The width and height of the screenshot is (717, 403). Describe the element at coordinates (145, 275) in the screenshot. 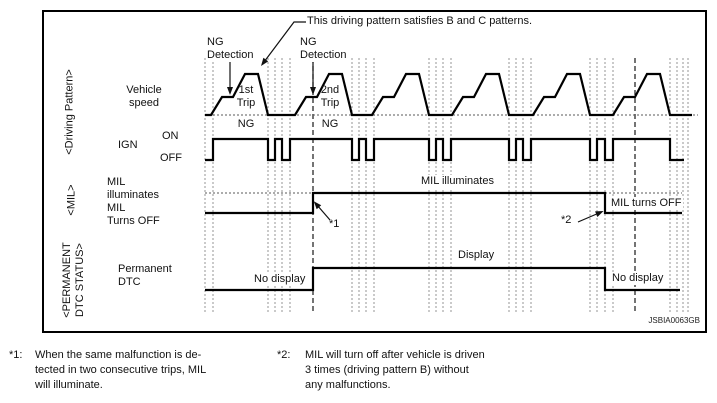

I see `row-label-permanent-dtc: Permanent DTC` at that location.